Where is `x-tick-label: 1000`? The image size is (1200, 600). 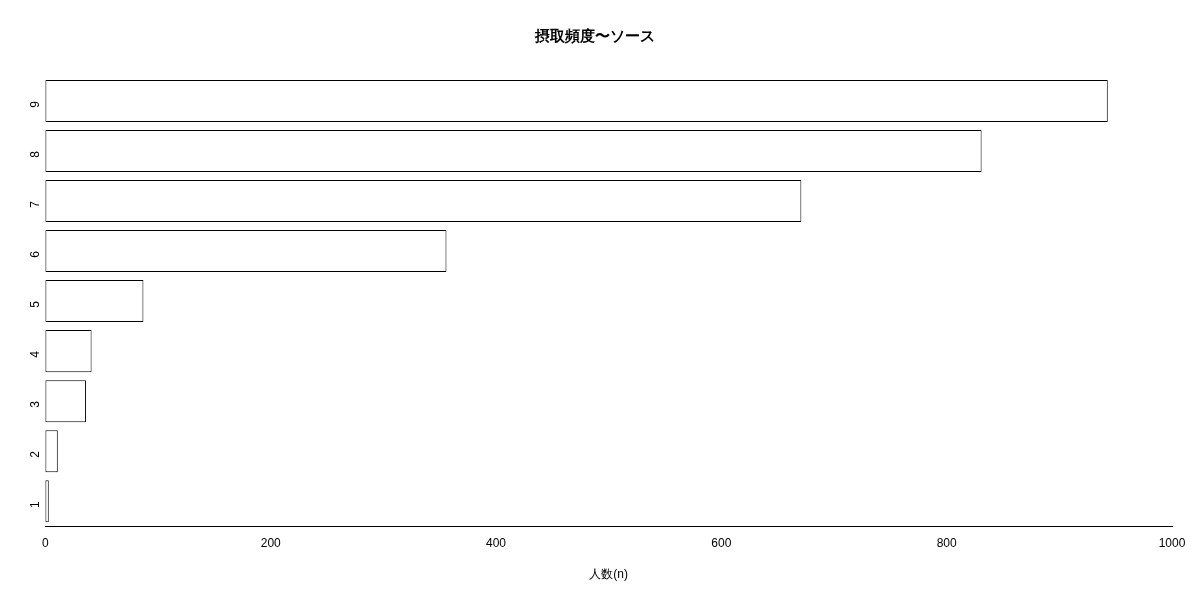 x-tick-label: 1000 is located at coordinates (1172, 542).